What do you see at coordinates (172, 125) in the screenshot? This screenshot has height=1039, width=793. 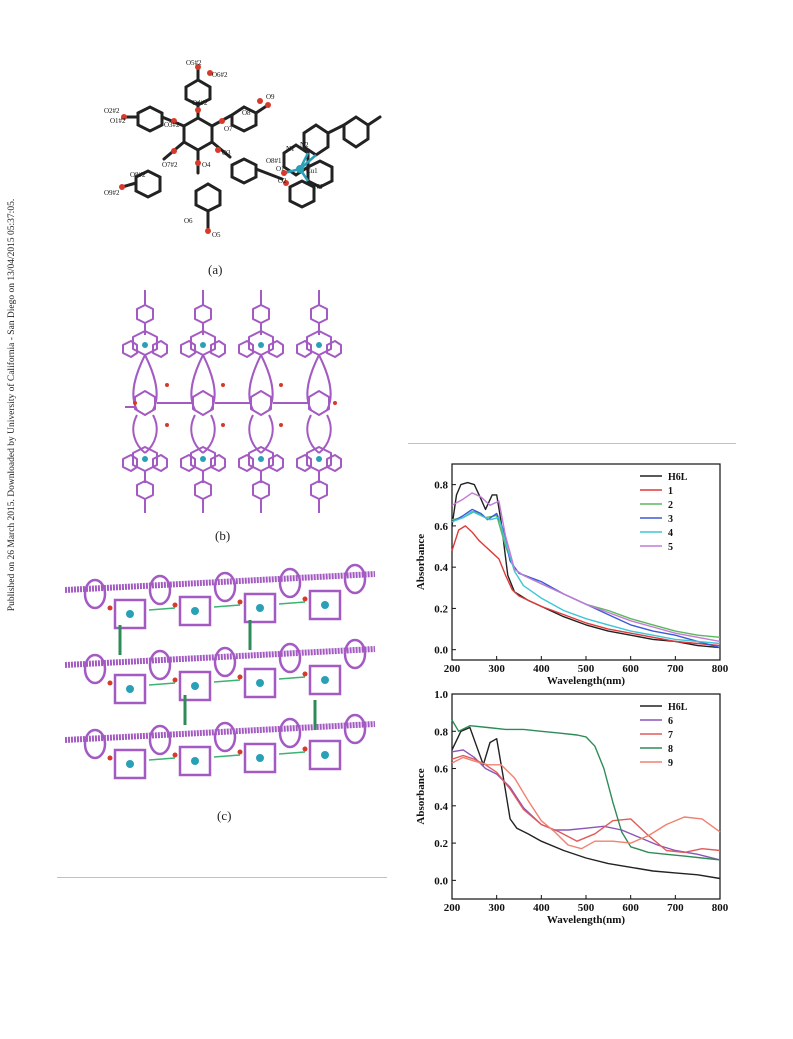 I see `svg-text: O3#2` at bounding box center [172, 125].